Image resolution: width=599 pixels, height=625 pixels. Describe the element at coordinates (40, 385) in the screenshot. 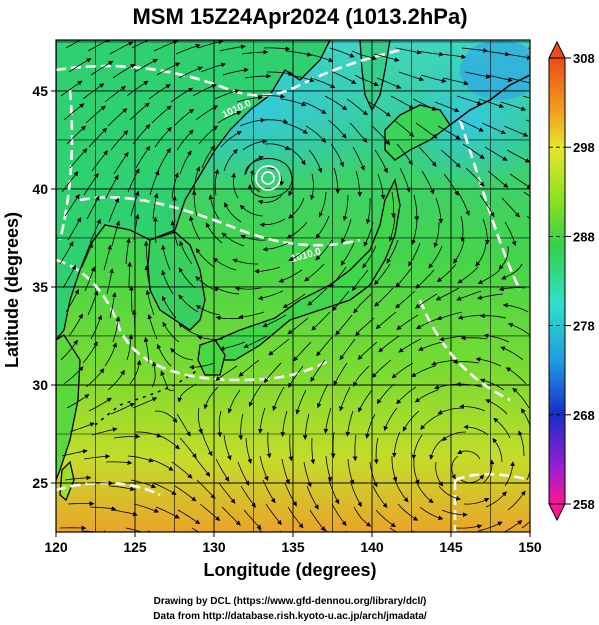

I see `y-tick-label: 30` at that location.